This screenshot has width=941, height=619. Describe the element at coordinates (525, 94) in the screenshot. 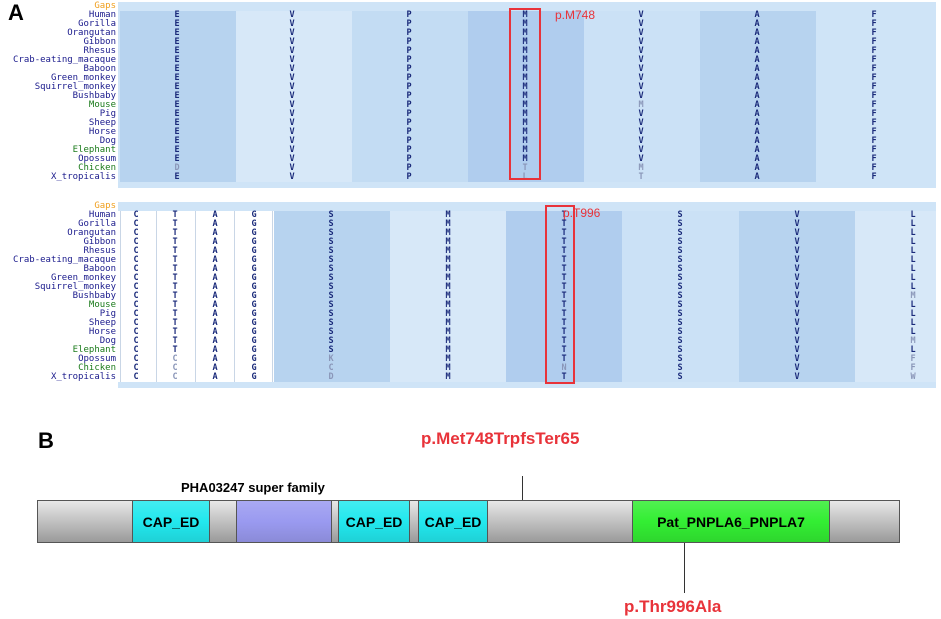

I see `highlight-box` at that location.